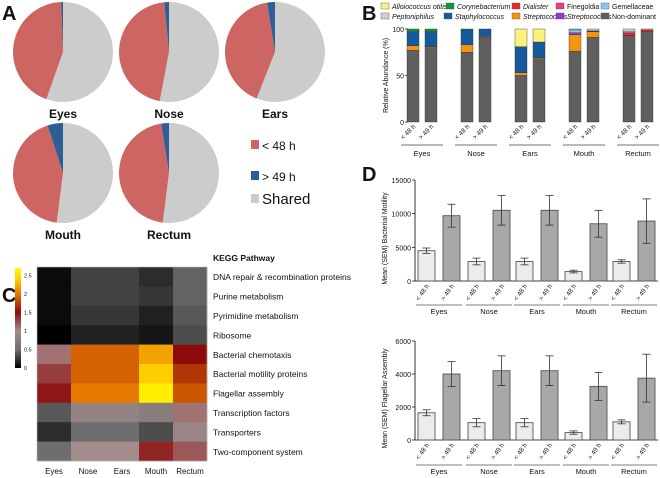 The image size is (660, 478). Describe the element at coordinates (79, 52) in the screenshot. I see `pie-slice-shared` at that location.